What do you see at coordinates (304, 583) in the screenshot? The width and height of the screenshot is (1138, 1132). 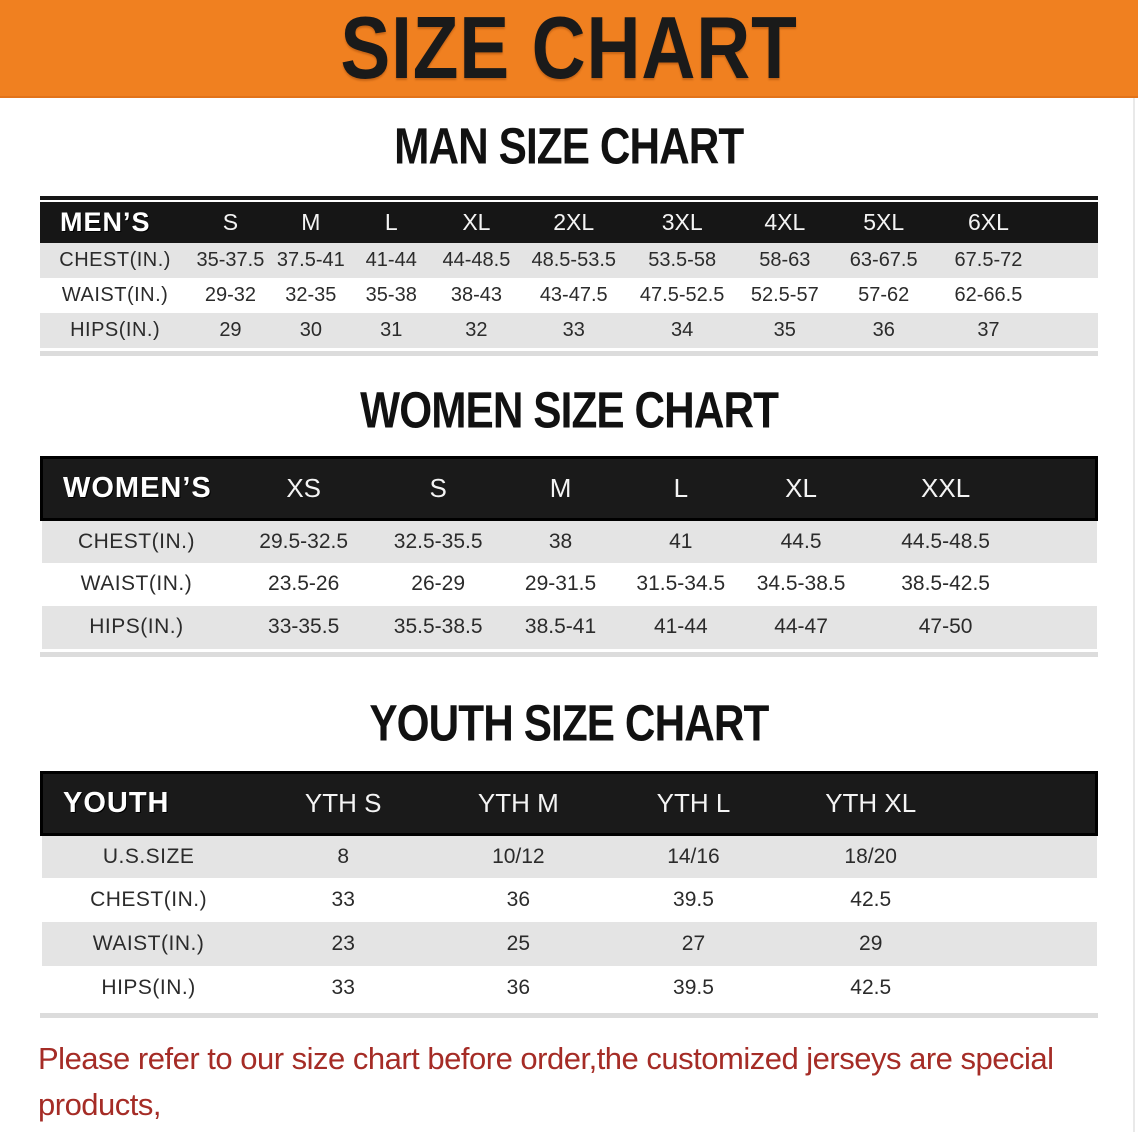 I see `measurement-value: 23.5-26` at bounding box center [304, 583].